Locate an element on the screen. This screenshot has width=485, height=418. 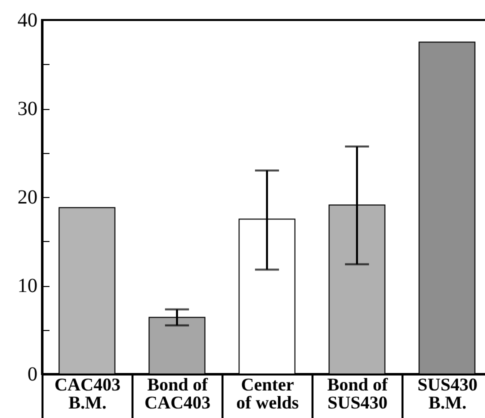
y-tick-label: 30 is located at coordinates (28, 109).